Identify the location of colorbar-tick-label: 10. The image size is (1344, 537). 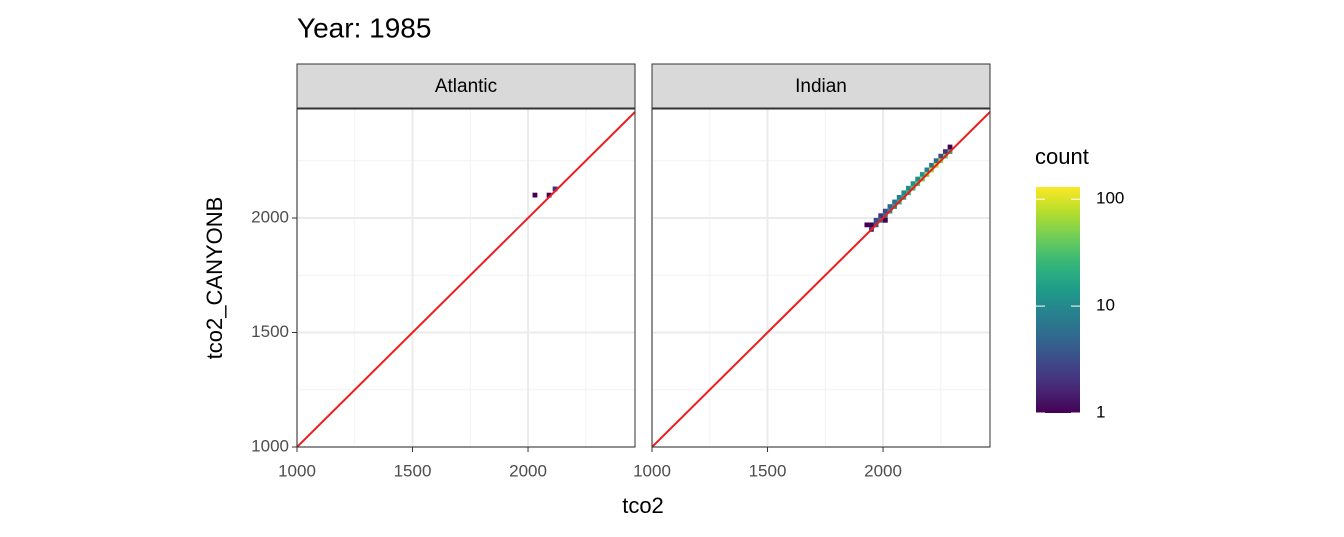
(1105, 305).